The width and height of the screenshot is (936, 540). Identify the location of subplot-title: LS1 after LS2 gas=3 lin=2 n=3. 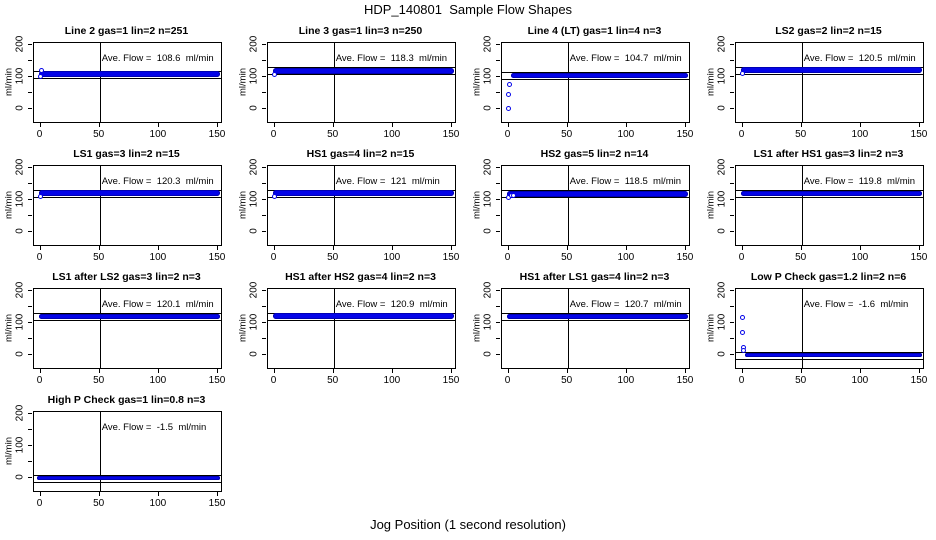
(126, 277).